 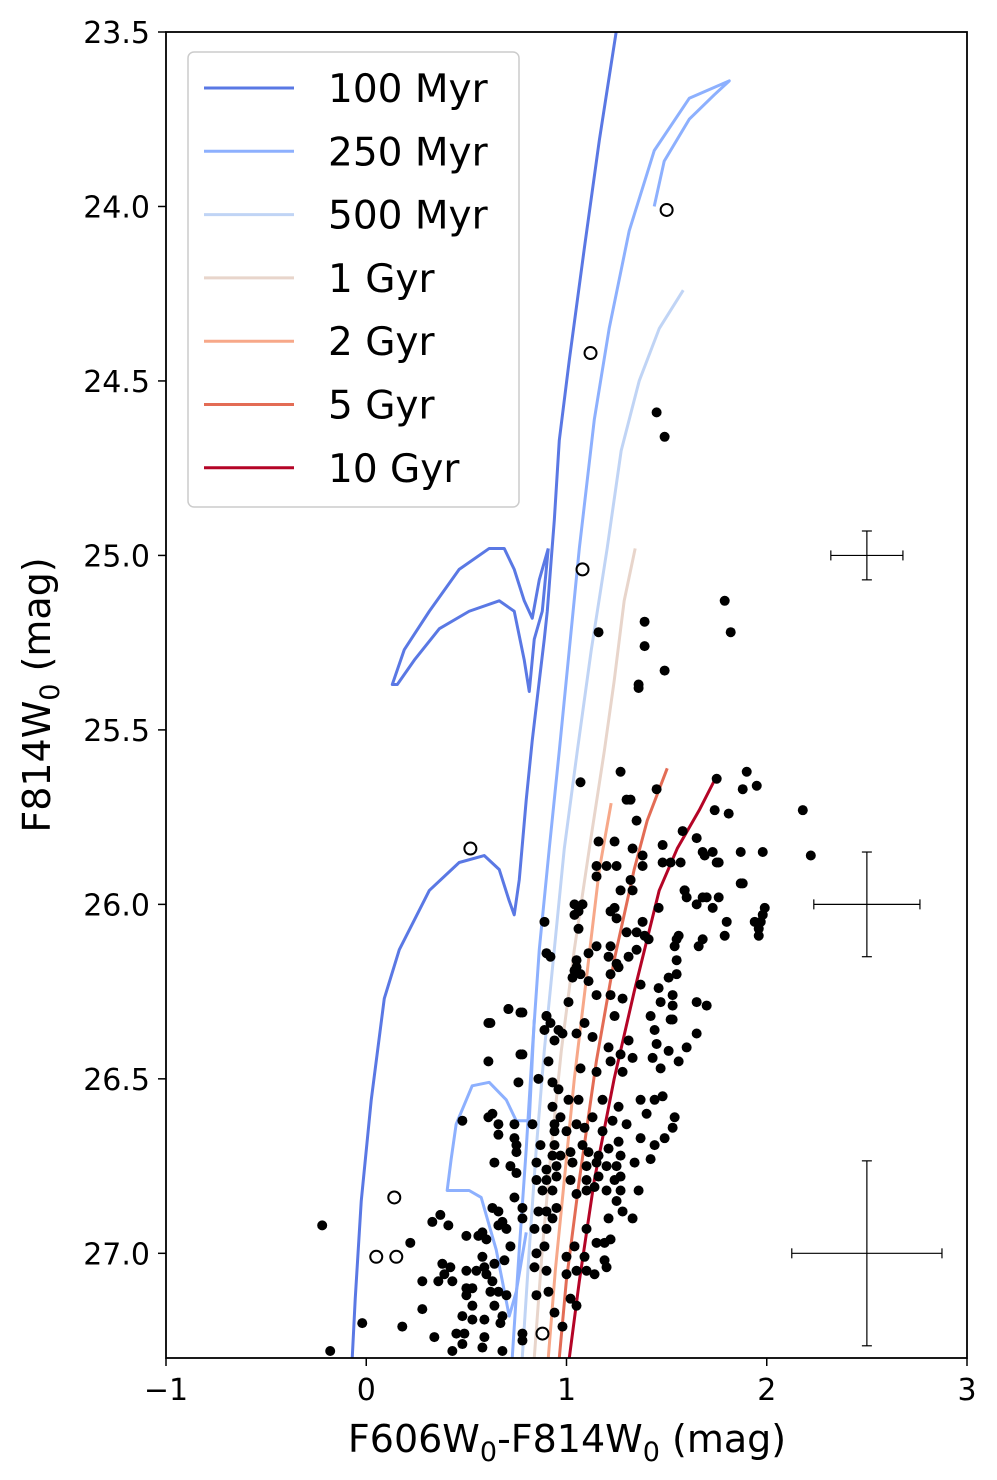 I want to click on y-tick-label: 25.0, so click(x=116, y=556).